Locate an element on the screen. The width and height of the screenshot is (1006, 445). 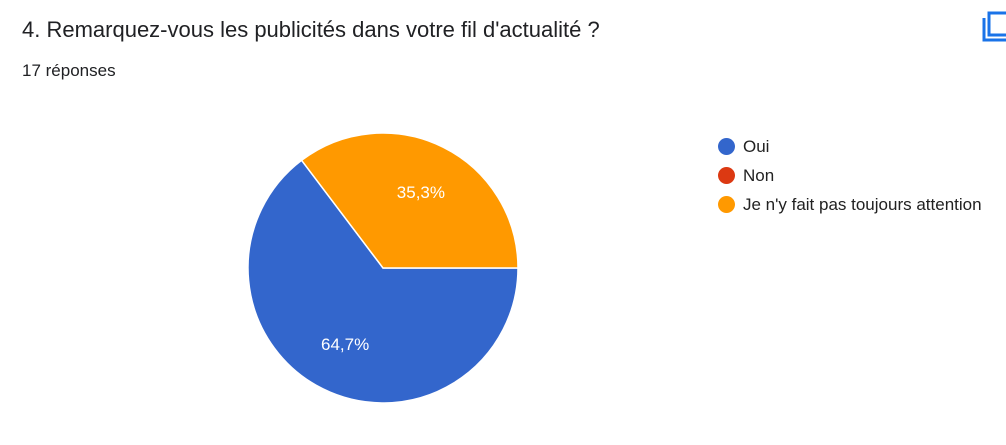
legend-label-1: Non is located at coordinates (759, 175).